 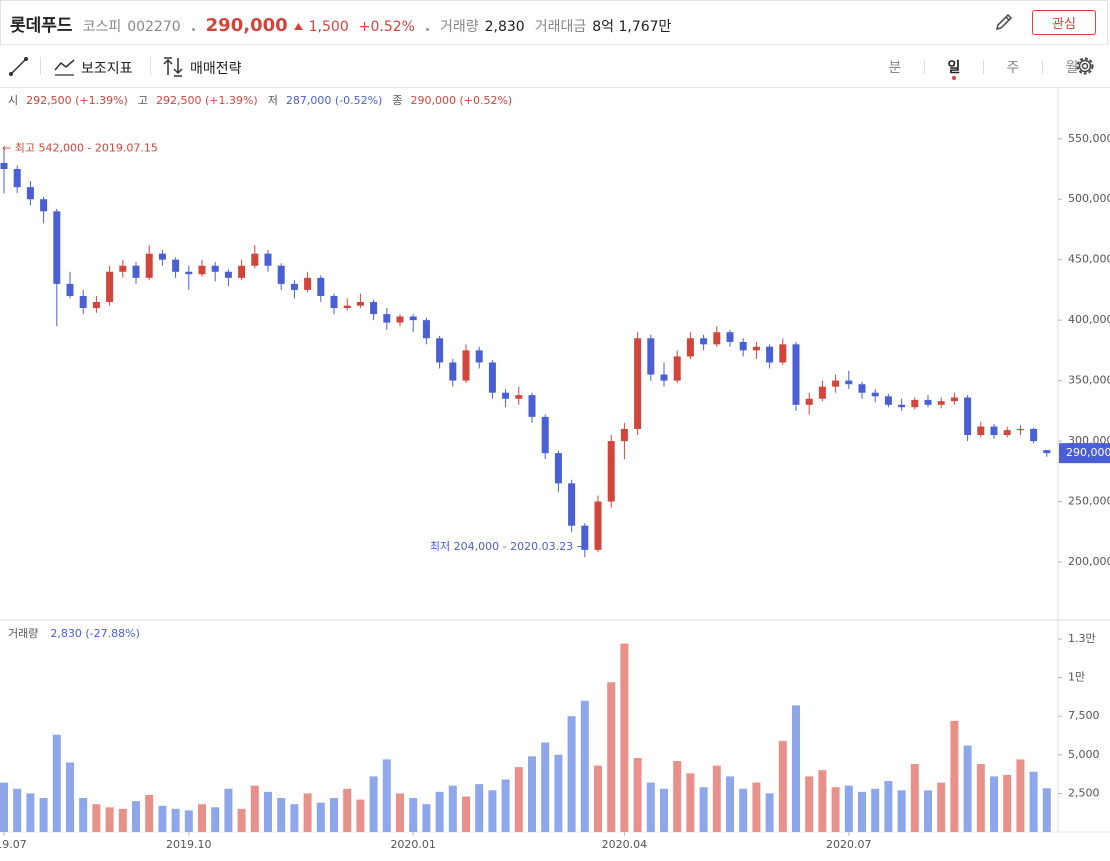 What do you see at coordinates (65, 67) in the screenshot?
I see `indicator-icon` at bounding box center [65, 67].